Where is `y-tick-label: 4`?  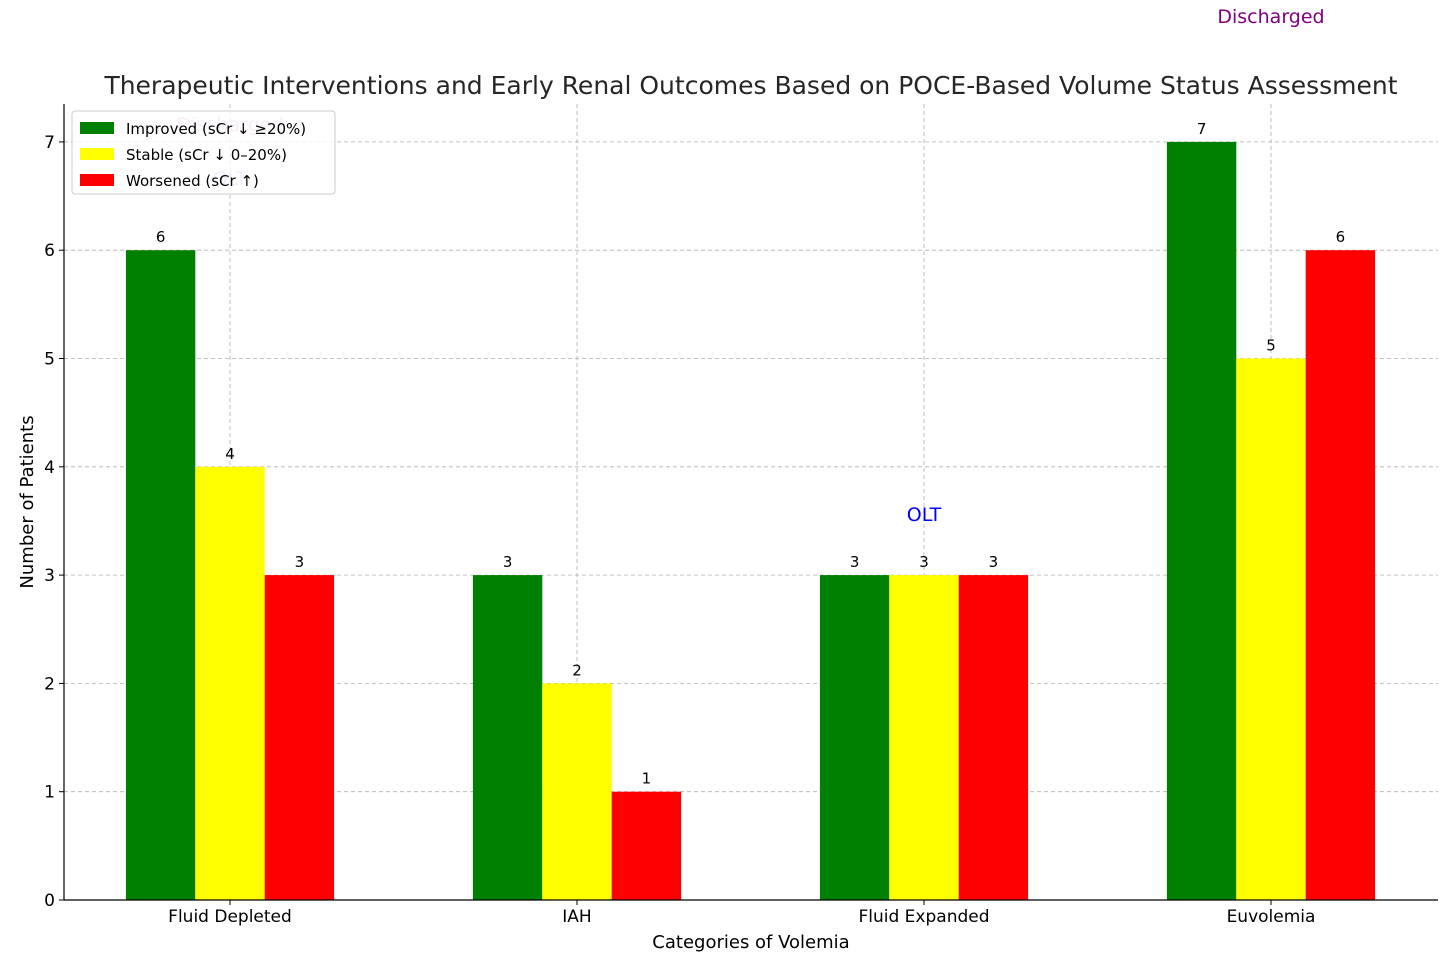
y-tick-label: 4 is located at coordinates (49, 468).